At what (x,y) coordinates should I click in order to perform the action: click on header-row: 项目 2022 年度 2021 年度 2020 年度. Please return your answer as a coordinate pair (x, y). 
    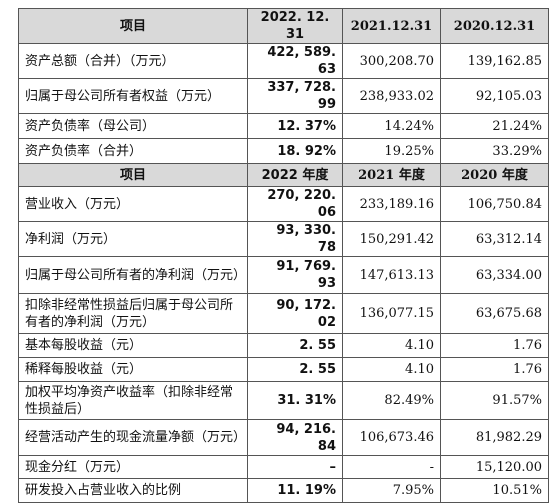
    Looking at the image, I should click on (283, 175).